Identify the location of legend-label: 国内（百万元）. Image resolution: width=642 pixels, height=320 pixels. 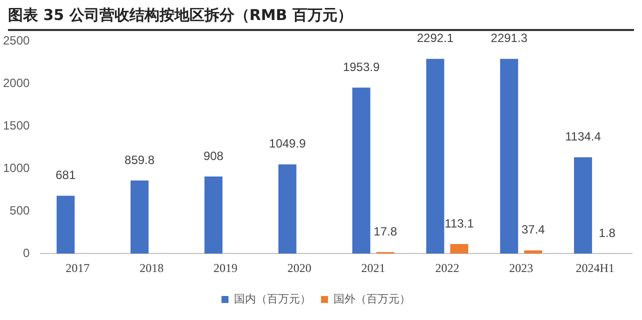
(272, 299).